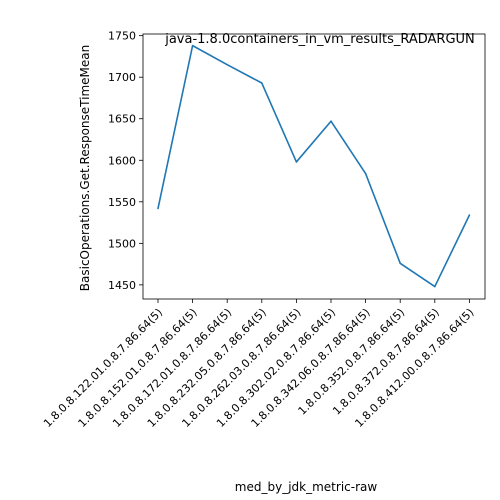 Image resolution: width=500 pixels, height=500 pixels. Describe the element at coordinates (85, 168) in the screenshot. I see `y-axis-label: BasicOperations.Get.ResponseTimeMean` at that location.